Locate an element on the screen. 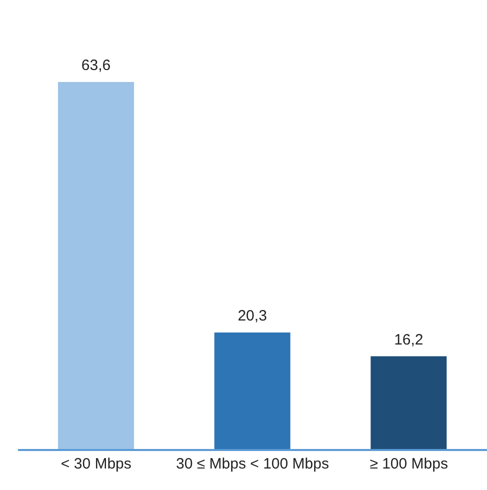 This screenshot has height=490, width=487. x-tick-label: < 30 Mbps is located at coordinates (96, 464).